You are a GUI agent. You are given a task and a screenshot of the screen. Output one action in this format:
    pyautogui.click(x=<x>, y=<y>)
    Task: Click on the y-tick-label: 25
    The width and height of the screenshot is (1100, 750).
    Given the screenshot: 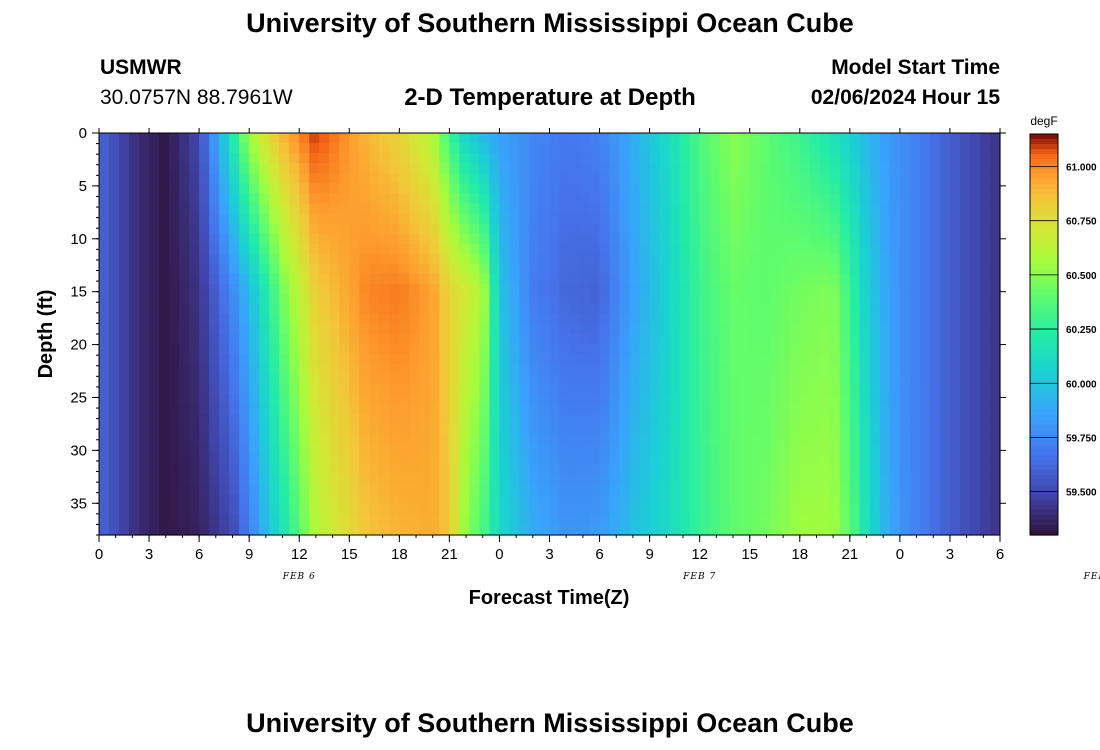 What is the action you would take?
    pyautogui.click(x=78, y=397)
    